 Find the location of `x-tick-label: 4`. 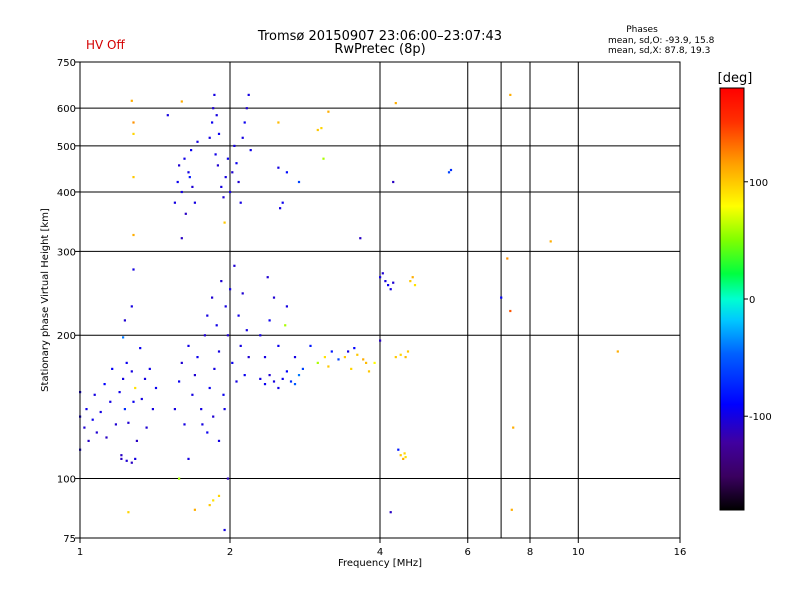

x-tick-label: 4 is located at coordinates (380, 552).